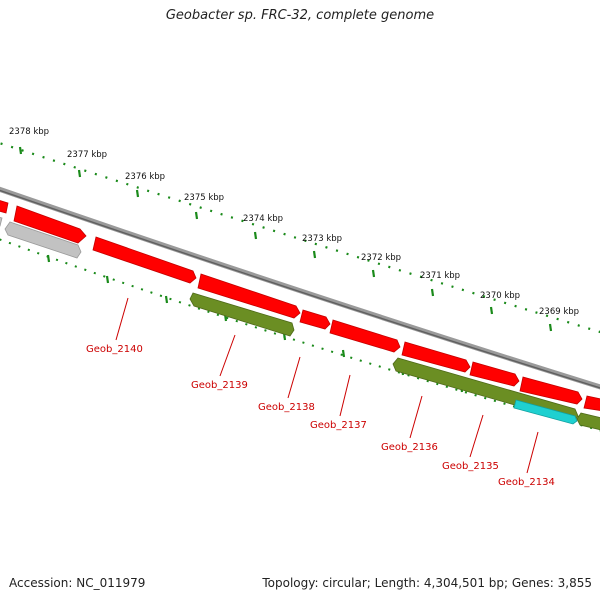 This screenshot has width=600, height=605. What do you see at coordinates (145, 177) in the screenshot?
I see `ruler-label: 2376 kbp` at bounding box center [145, 177].